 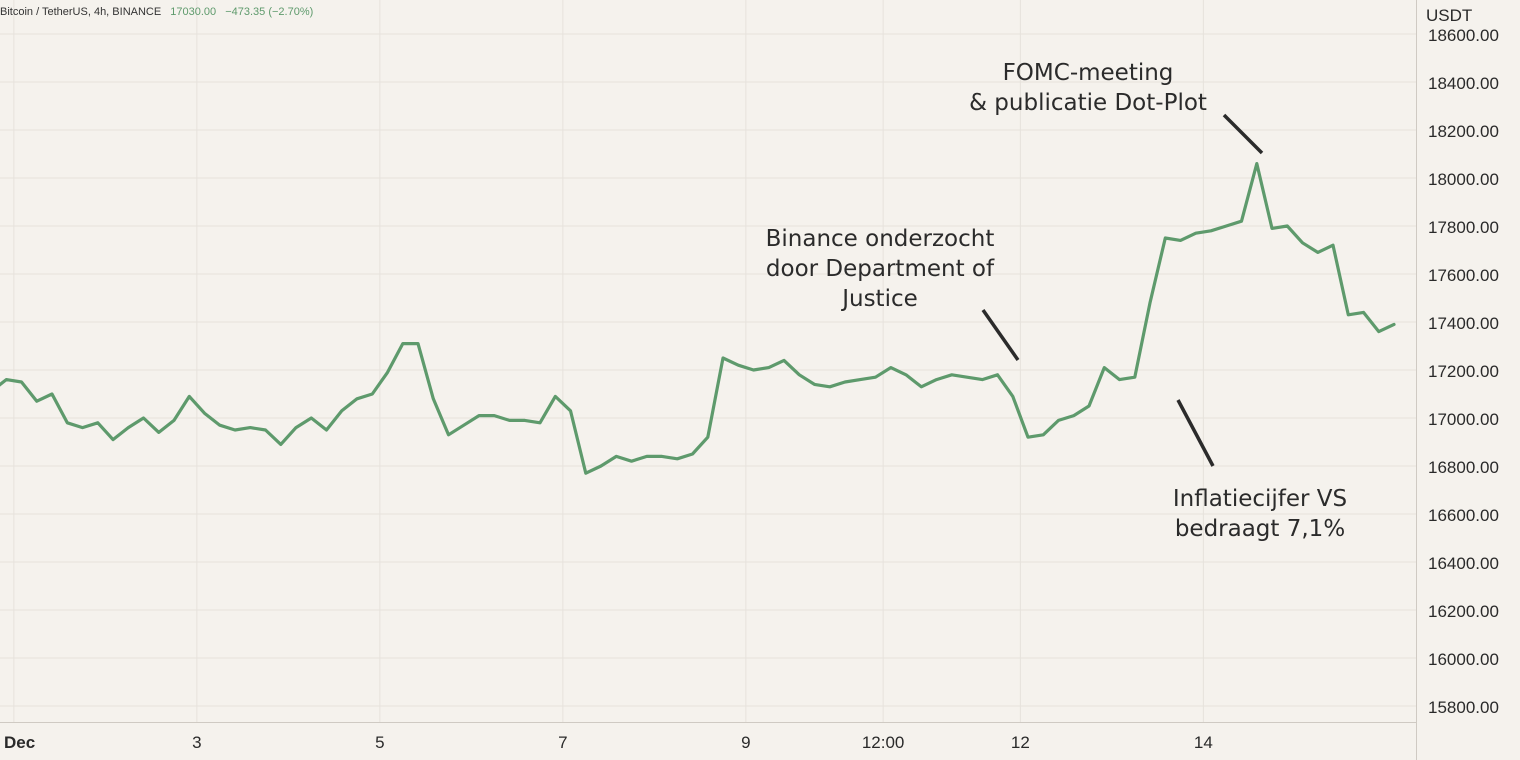 I want to click on x-tick-label: 12, so click(x=1020, y=742).